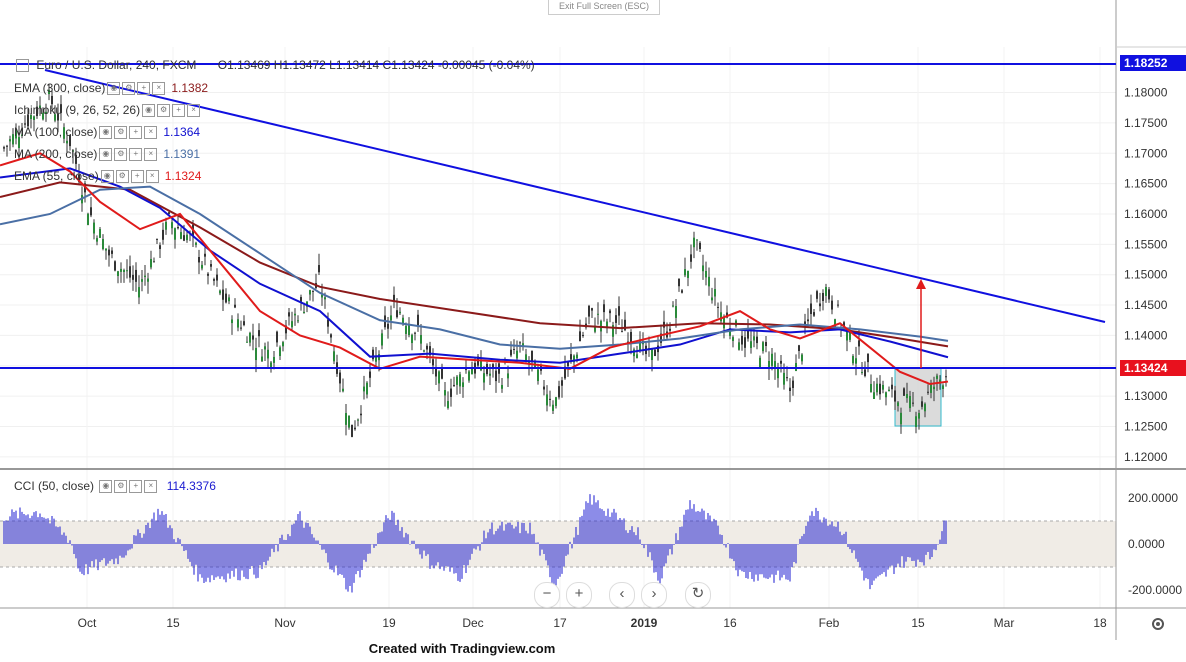 This screenshot has height=662, width=1186. What do you see at coordinates (560, 623) in the screenshot?
I see `time-tick-label: 17` at bounding box center [560, 623].